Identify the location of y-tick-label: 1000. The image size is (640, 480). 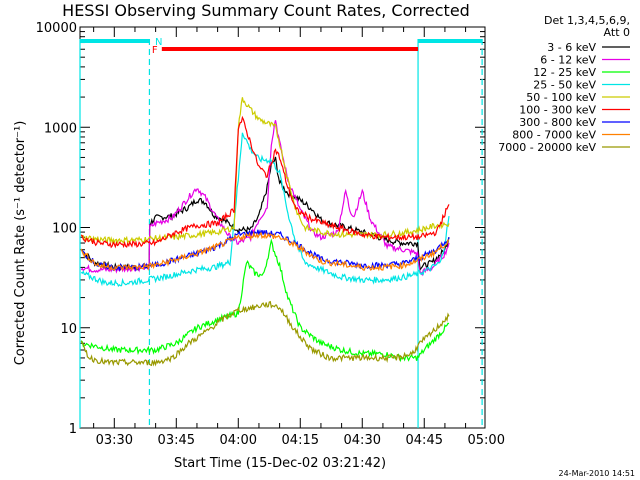
(60, 128).